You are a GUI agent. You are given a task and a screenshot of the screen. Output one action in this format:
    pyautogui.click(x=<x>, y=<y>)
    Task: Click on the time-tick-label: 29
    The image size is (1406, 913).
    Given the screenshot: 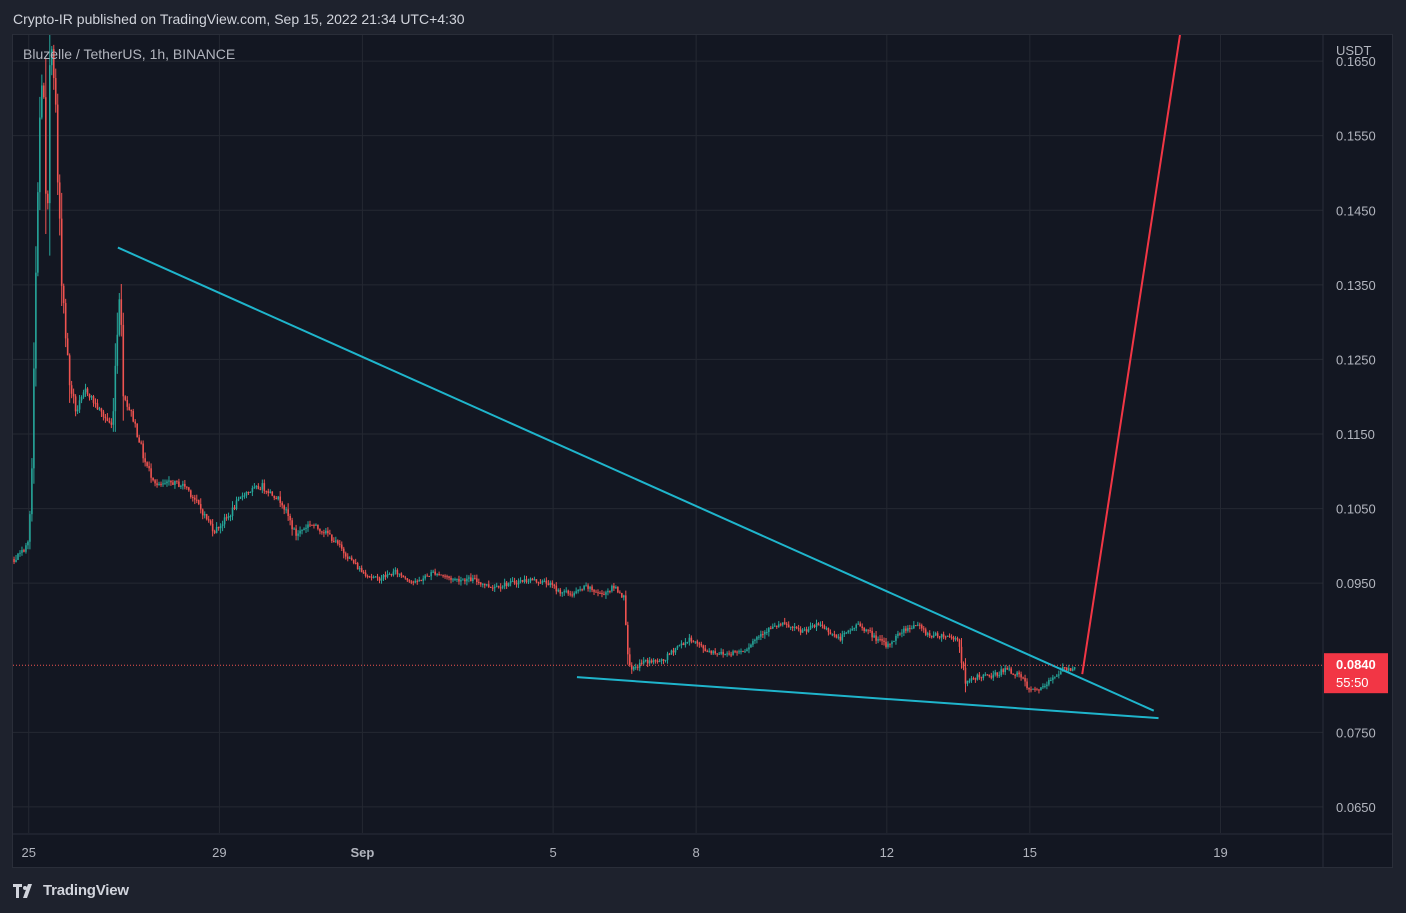 What is the action you would take?
    pyautogui.click(x=219, y=852)
    